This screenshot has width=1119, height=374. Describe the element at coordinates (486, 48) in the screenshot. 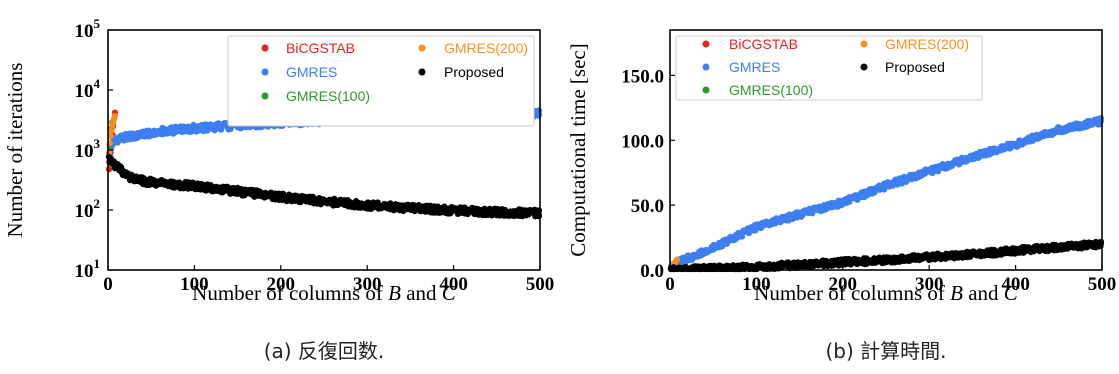

I see `legend-label-gmres200: GMRES(200)` at that location.